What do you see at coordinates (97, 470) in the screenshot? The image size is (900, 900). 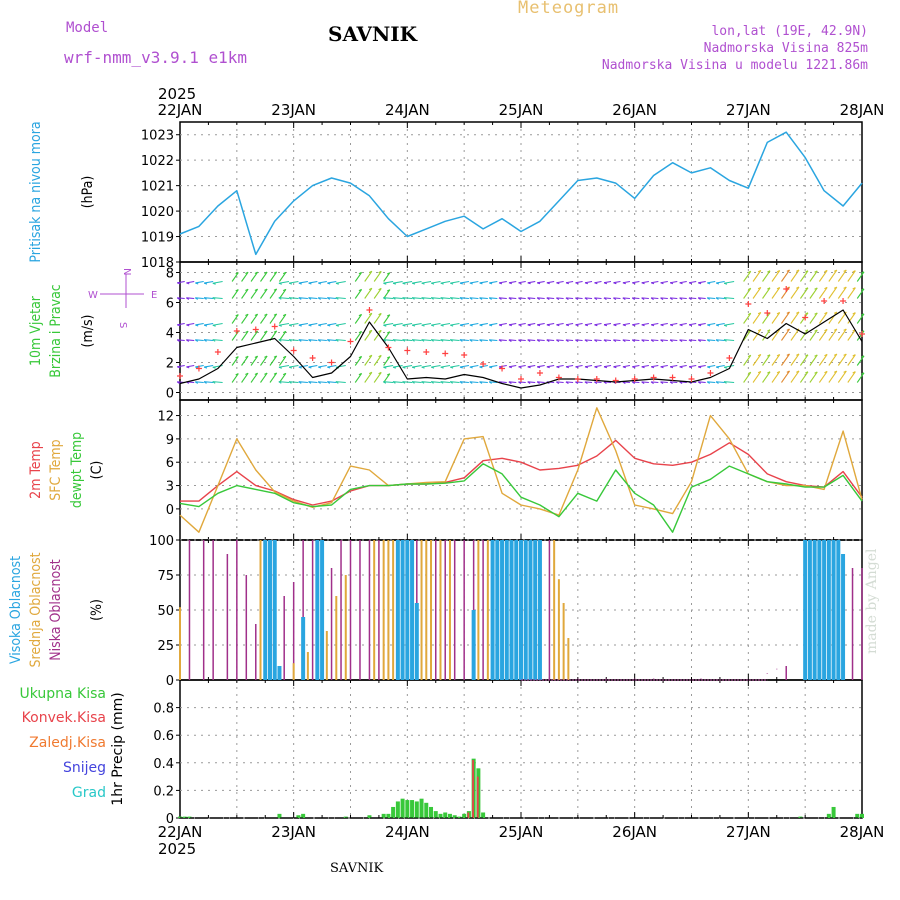 I see `y-axis-label: (C)` at bounding box center [97, 470].